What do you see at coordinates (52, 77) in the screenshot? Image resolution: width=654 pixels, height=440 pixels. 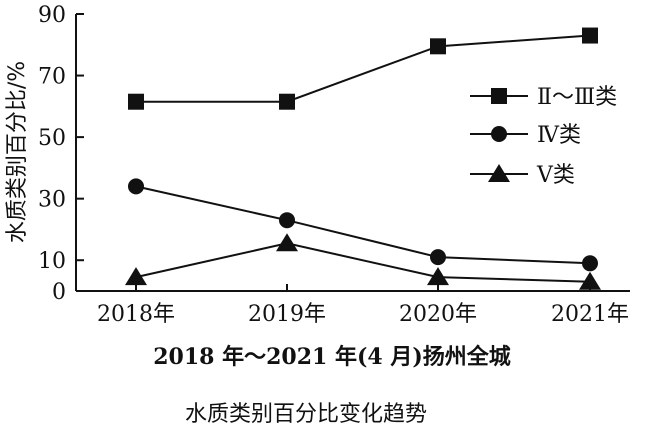 I see `y-tick-label: 70` at bounding box center [52, 77].